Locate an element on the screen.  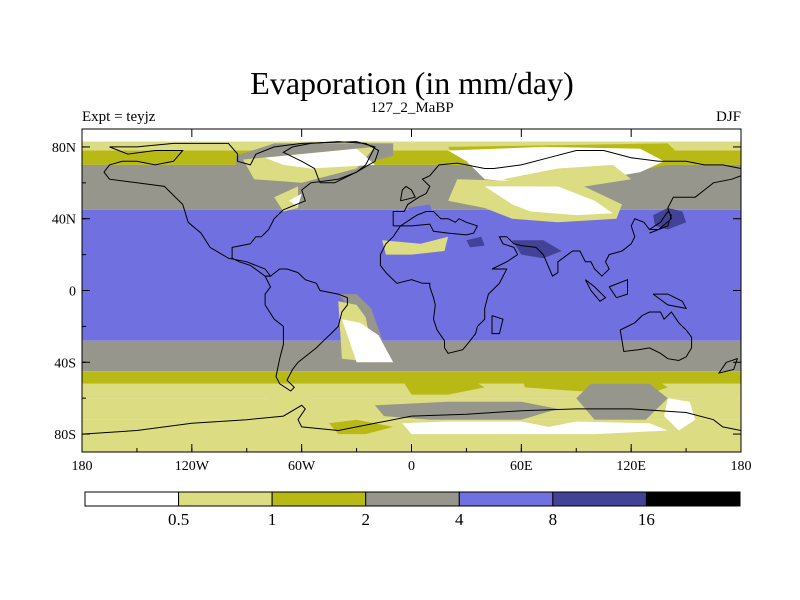
season-label: DJF is located at coordinates (728, 117).